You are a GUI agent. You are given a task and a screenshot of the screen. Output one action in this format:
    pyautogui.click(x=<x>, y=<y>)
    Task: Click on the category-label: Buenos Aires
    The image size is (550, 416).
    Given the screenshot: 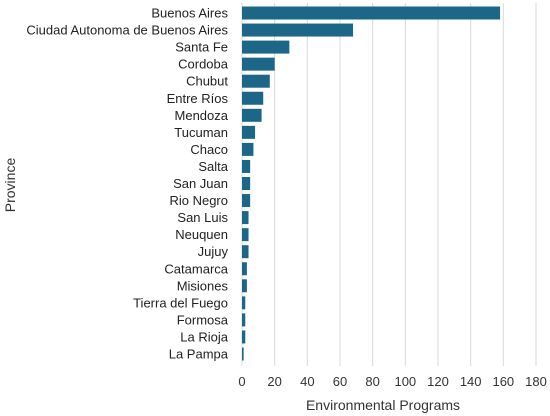 What is the action you would take?
    pyautogui.click(x=189, y=13)
    